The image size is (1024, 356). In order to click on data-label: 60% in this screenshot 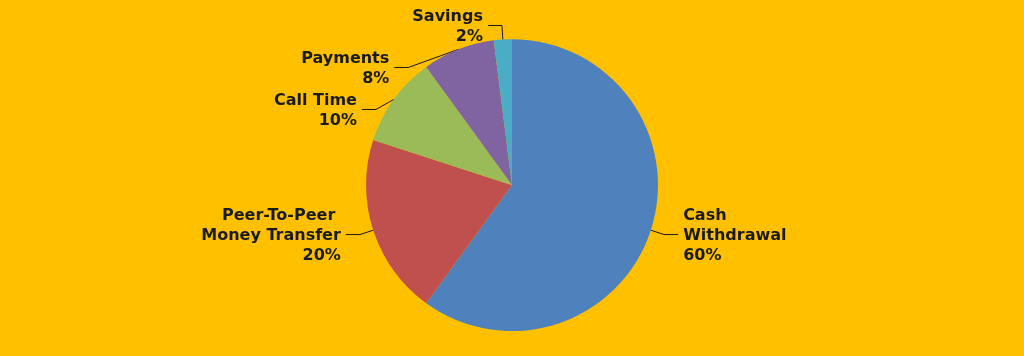, I will do `click(702, 255)`.